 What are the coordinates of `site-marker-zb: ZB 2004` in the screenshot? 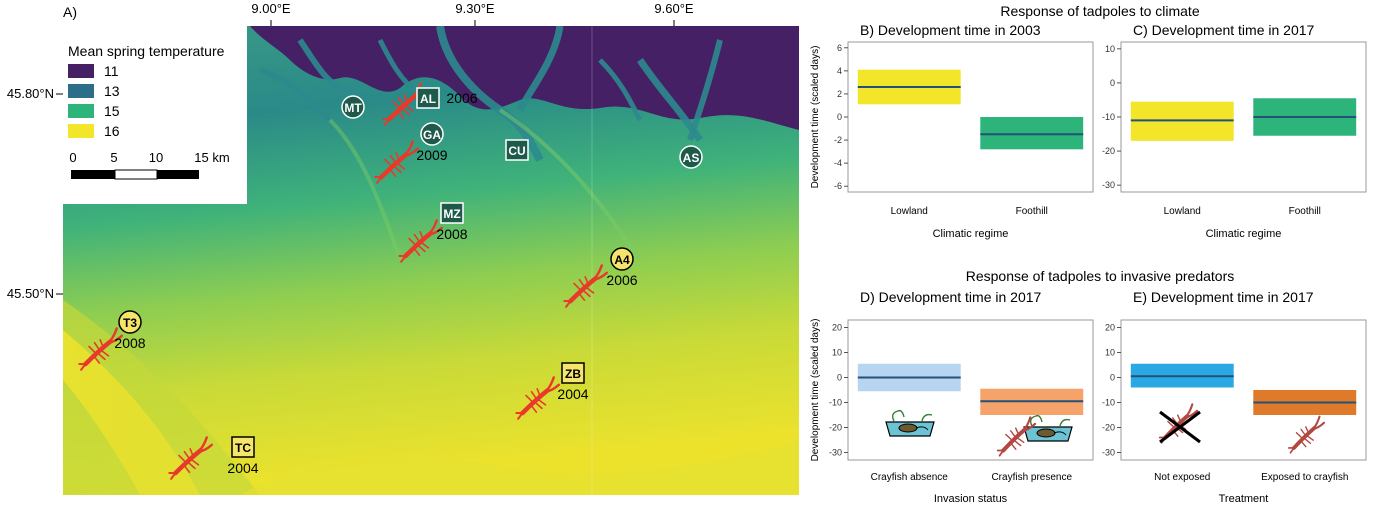 It's located at (573, 382).